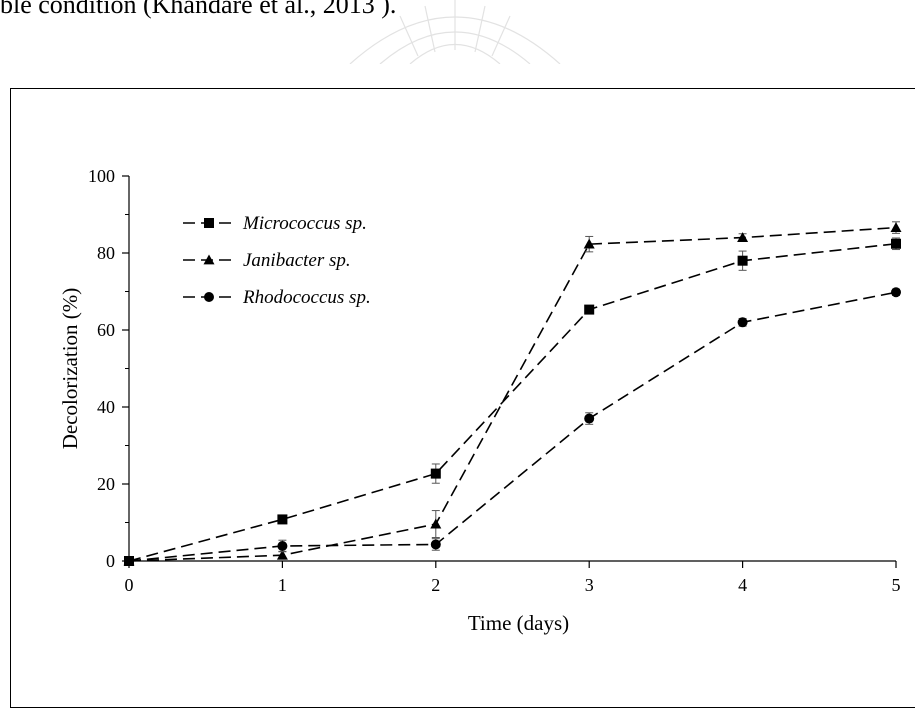  Describe the element at coordinates (297, 260) in the screenshot. I see `legend-label: Janibacter sp.` at that location.